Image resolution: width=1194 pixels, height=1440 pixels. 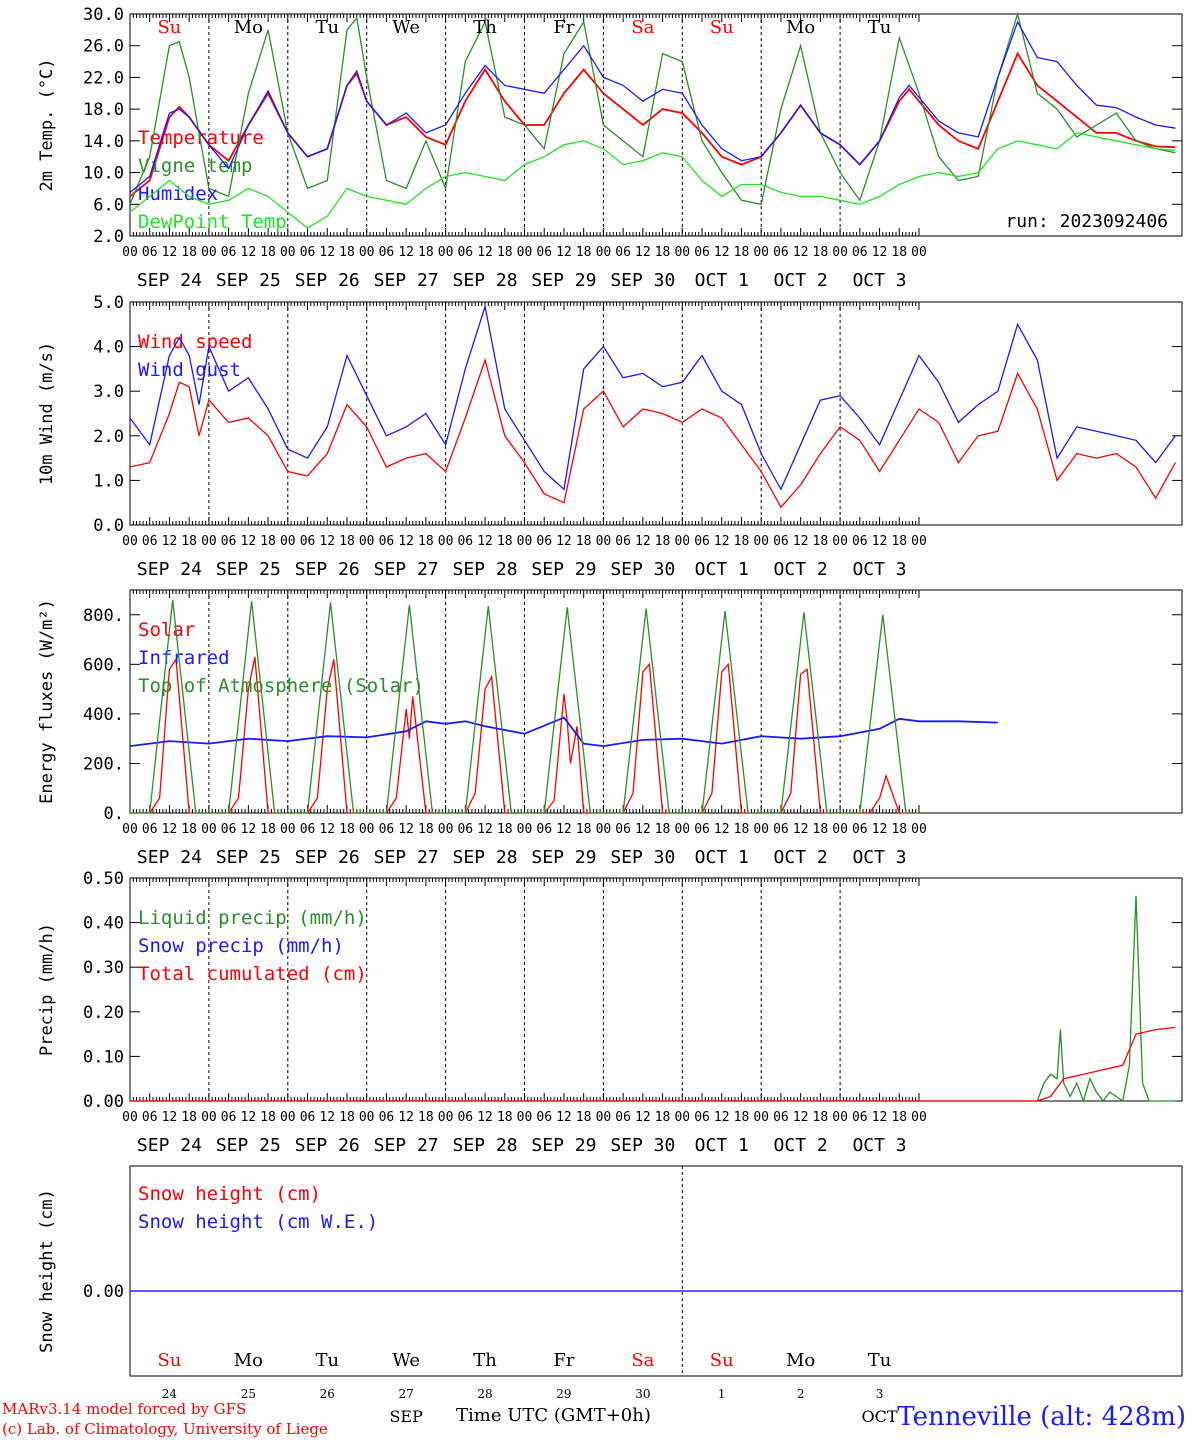 I want to click on day-number: 1, so click(x=722, y=1394).